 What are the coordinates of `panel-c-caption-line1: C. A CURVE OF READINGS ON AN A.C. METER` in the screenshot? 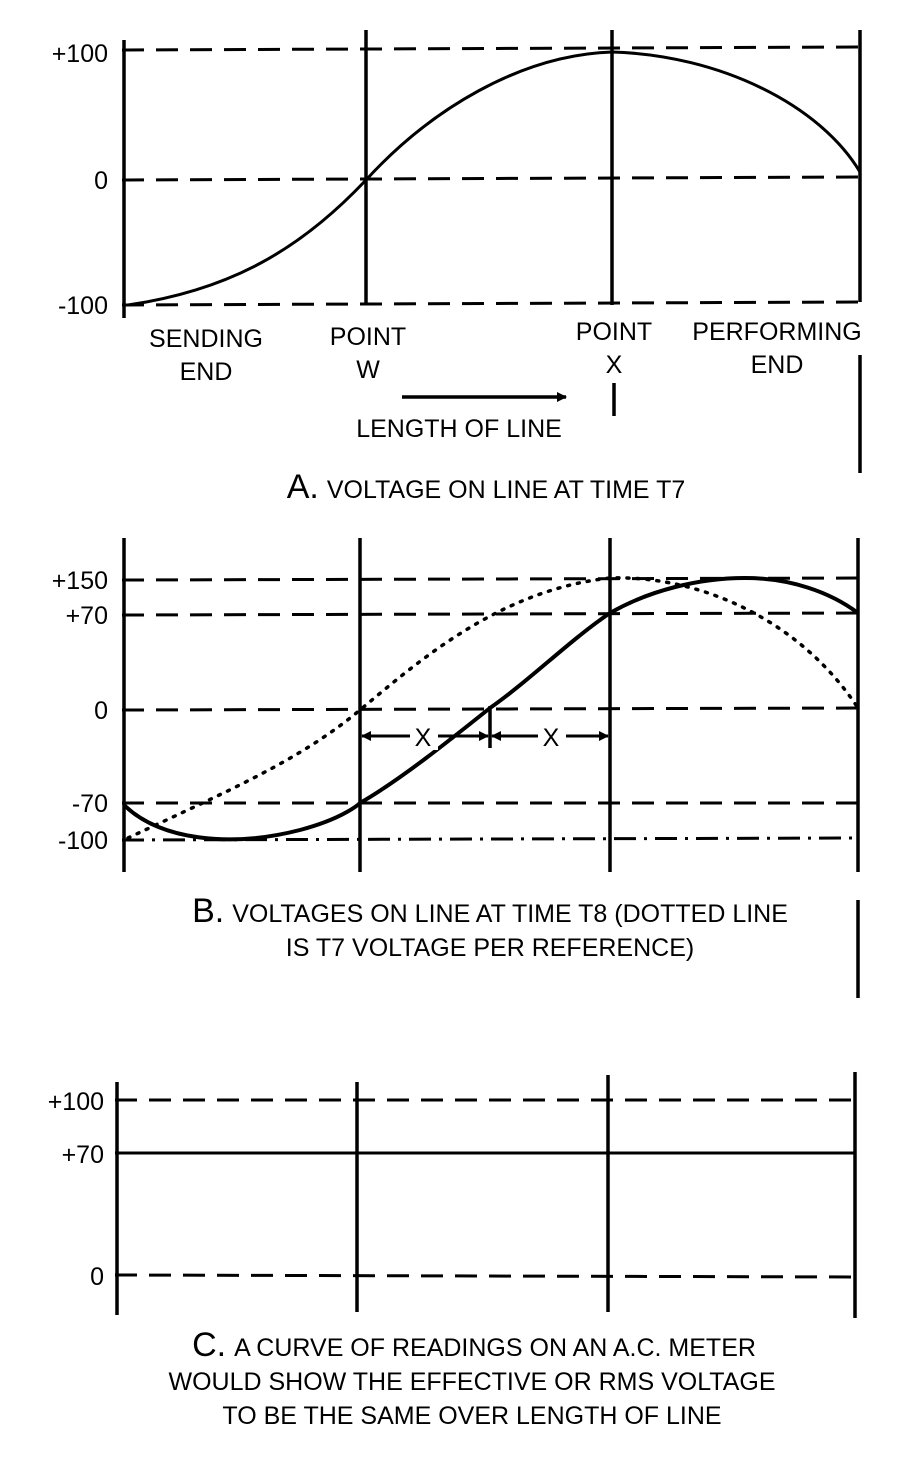 It's located at (474, 1345).